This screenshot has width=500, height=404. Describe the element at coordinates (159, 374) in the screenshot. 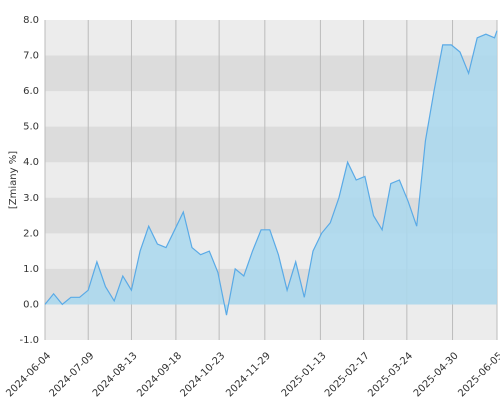

I see `x-tick-label: 2024-09-18` at that location.